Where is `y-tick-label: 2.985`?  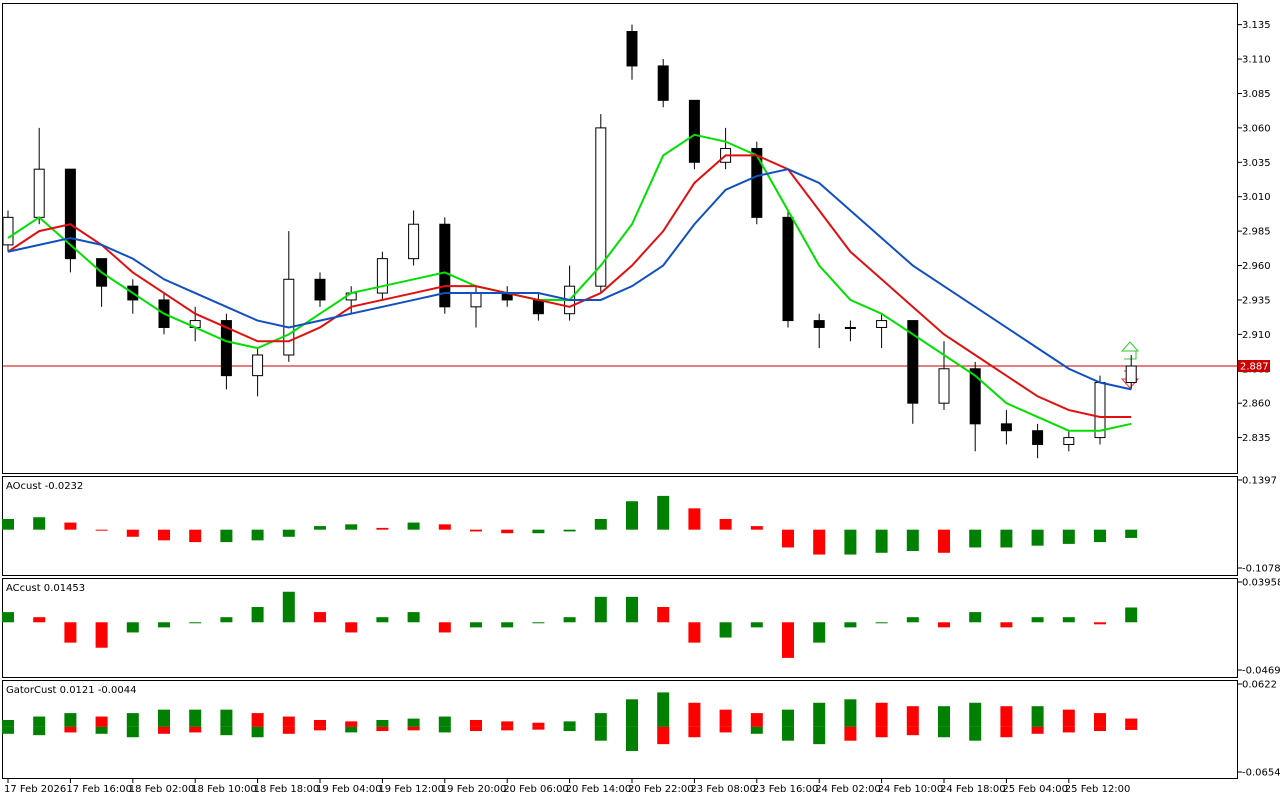
y-tick-label: 2.985 is located at coordinates (1256, 232).